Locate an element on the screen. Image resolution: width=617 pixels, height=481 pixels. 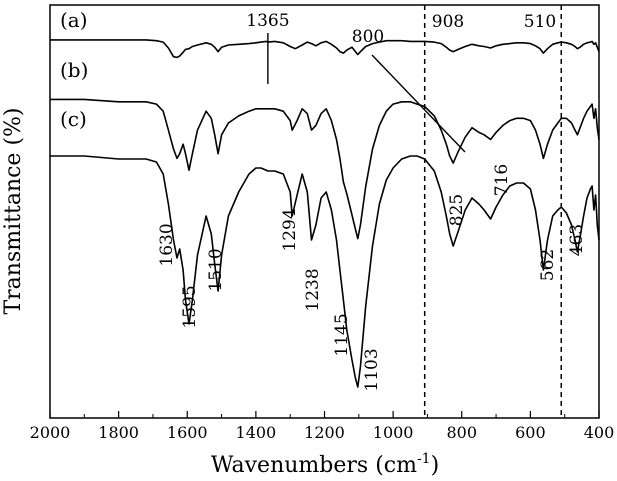
x-tick-label: 800 is located at coordinates (461, 432).